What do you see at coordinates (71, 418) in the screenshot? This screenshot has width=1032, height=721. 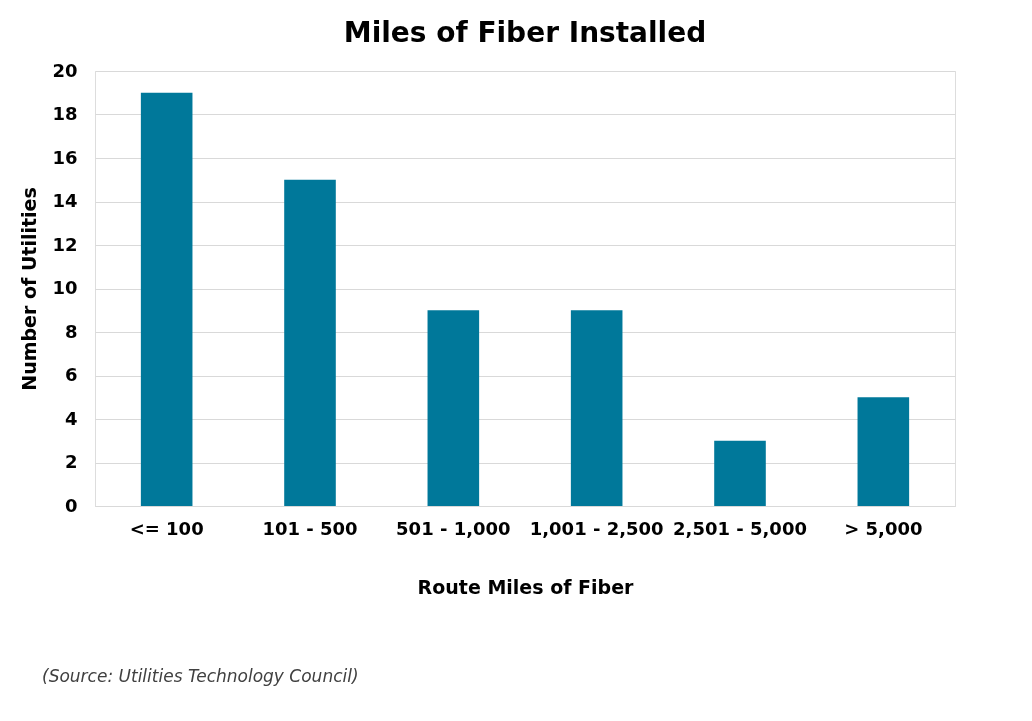 I see `y-tick-label: 4` at bounding box center [71, 418].